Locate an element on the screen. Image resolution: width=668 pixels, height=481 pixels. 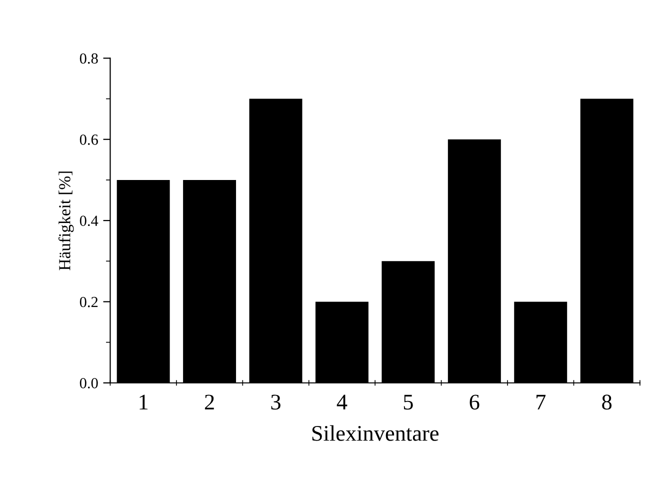
y-tick-label: 0.2 is located at coordinates (89, 302).